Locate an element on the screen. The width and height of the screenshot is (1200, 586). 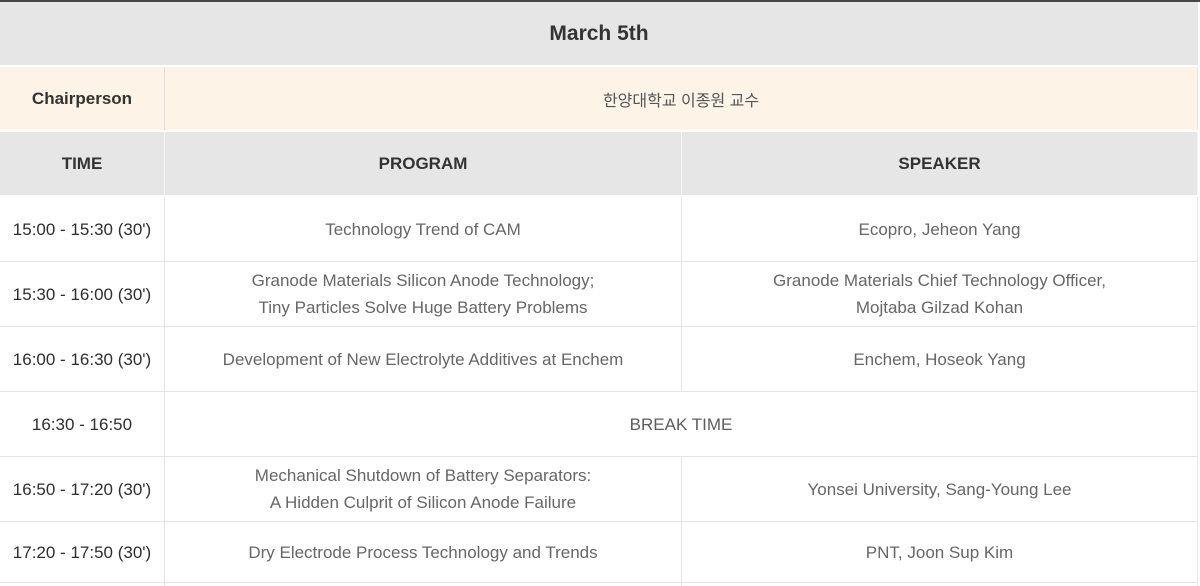
time-cell: 16:30 - 16:50 is located at coordinates (82, 424).